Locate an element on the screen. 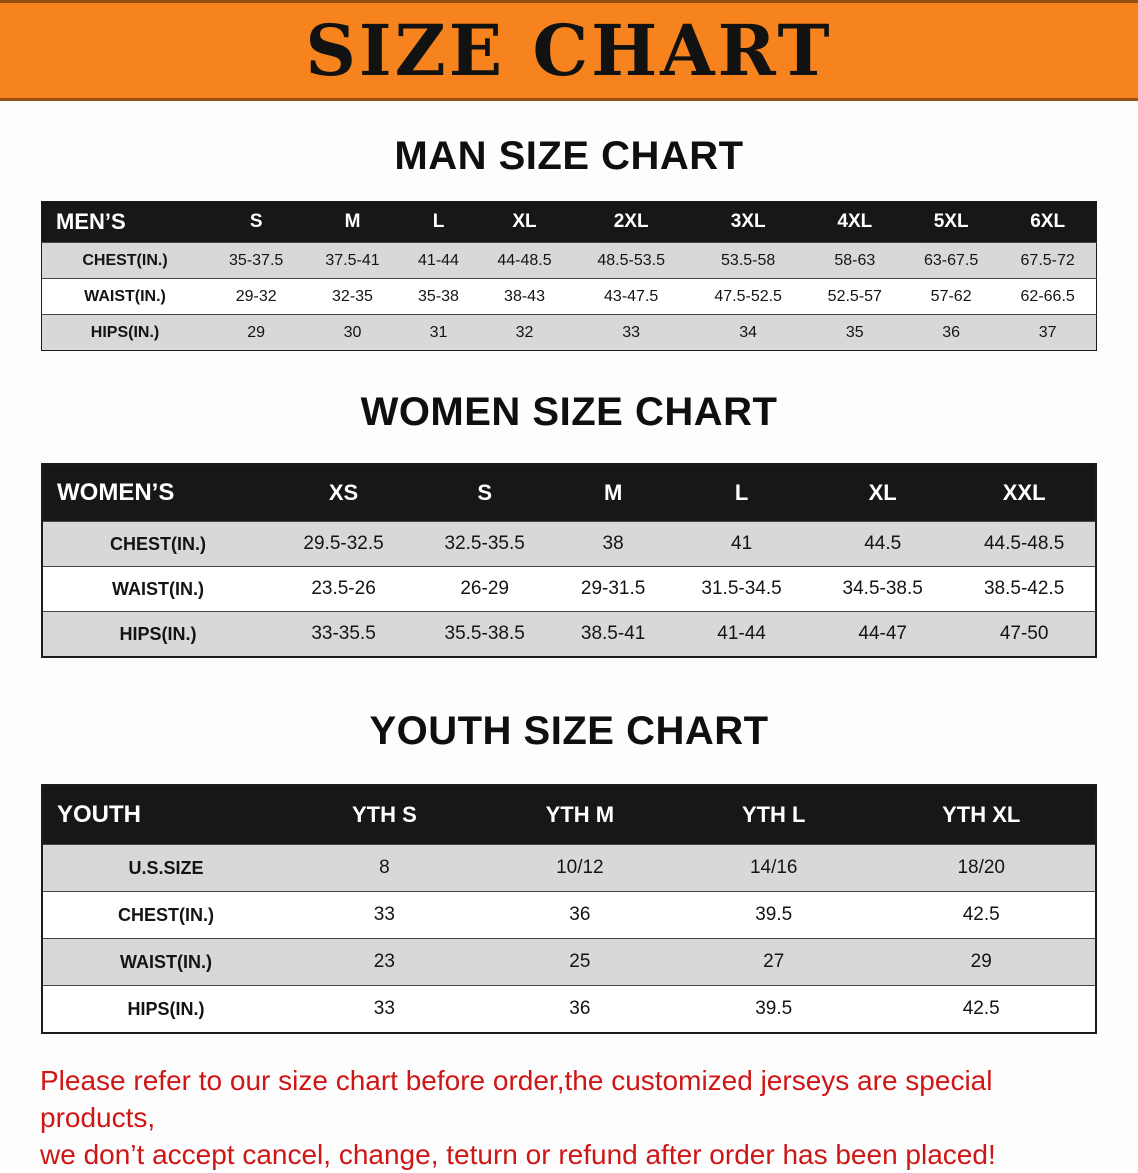  size-value: 33-35.5 is located at coordinates (344, 634).